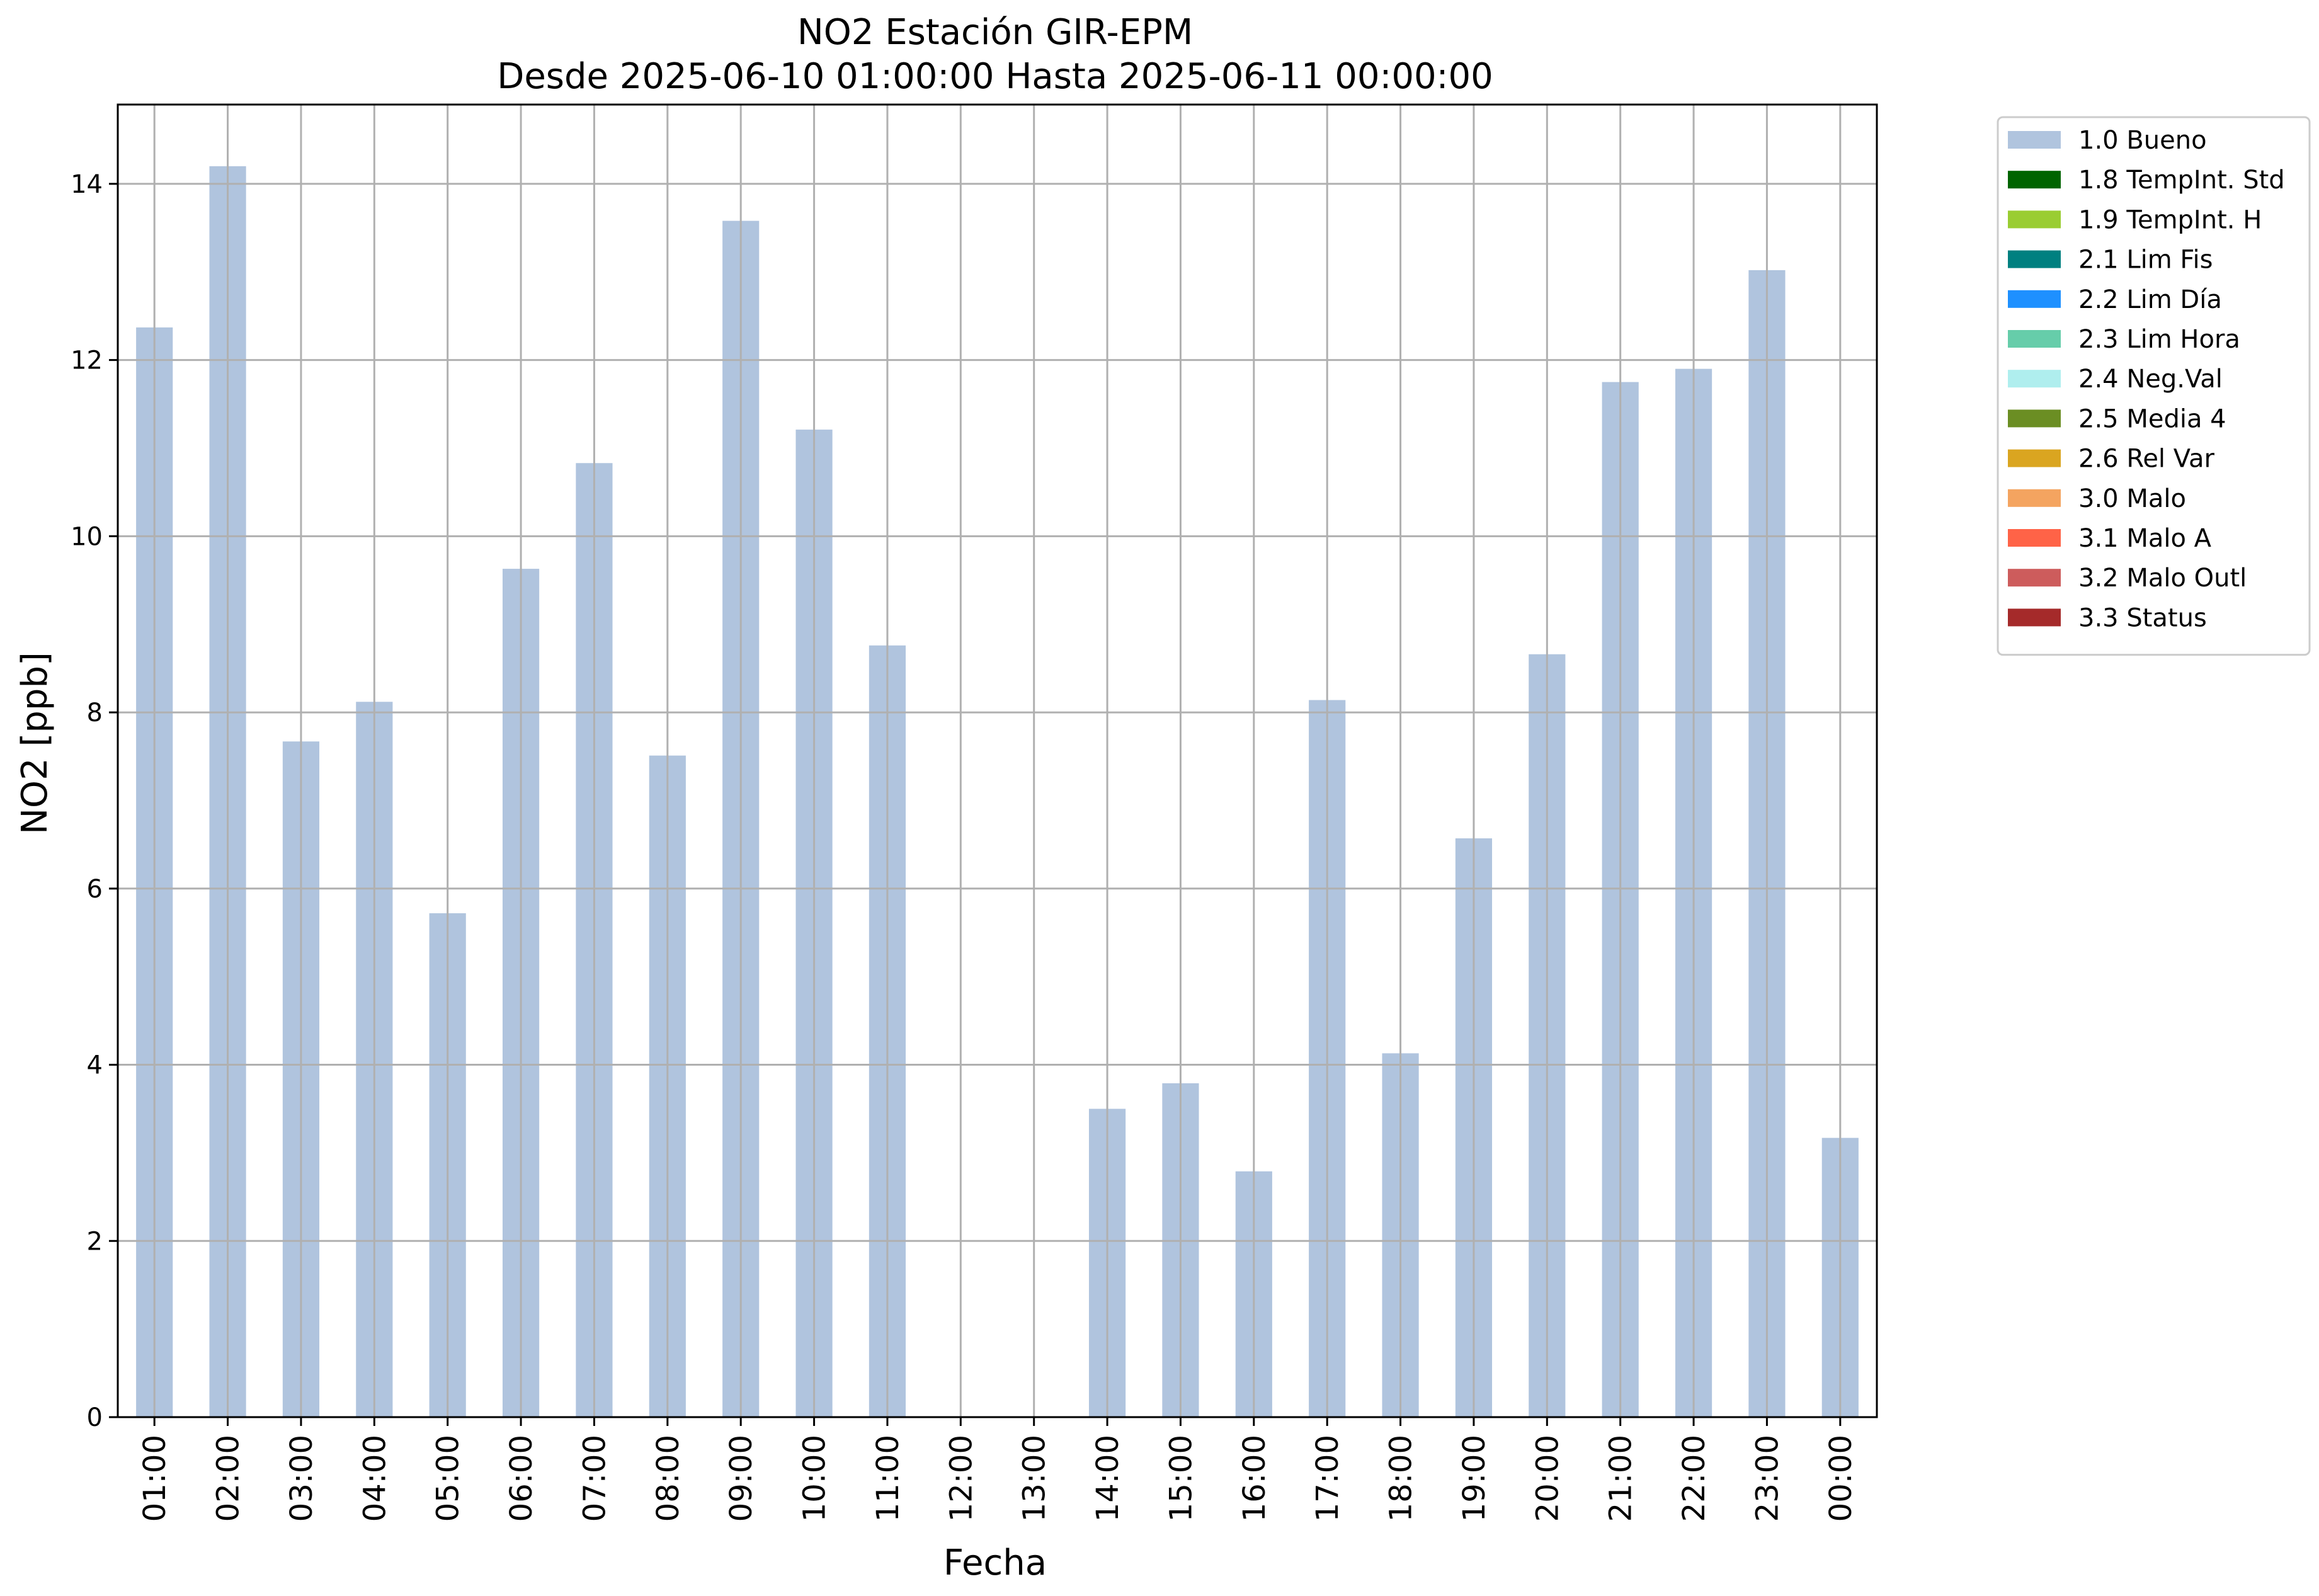  What do you see at coordinates (2142, 617) in the screenshot?
I see `legend-label: 3.3 Status` at bounding box center [2142, 617].